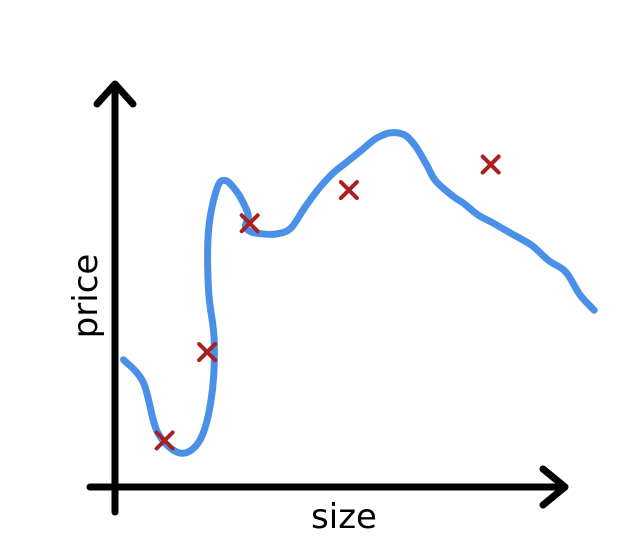 Image resolution: width=634 pixels, height=549 pixels. Describe the element at coordinates (115, 94) in the screenshot. I see `y-axis-arrowhead` at that location.